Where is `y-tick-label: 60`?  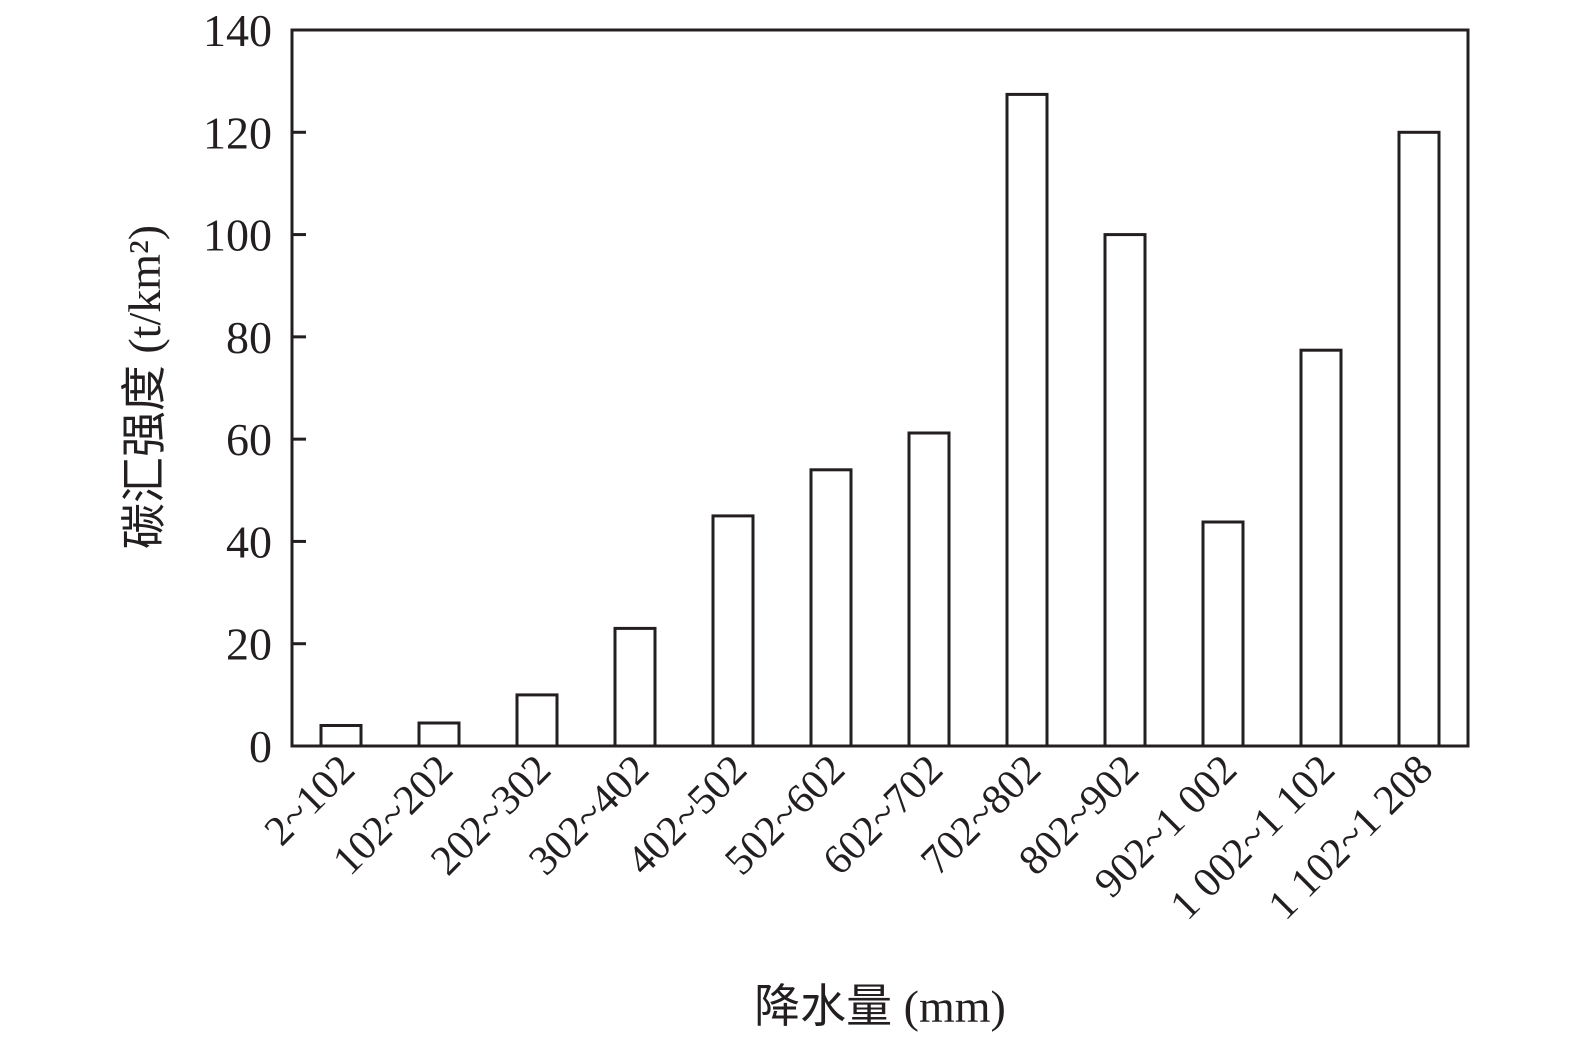
y-tick-label: 60 is located at coordinates (249, 439).